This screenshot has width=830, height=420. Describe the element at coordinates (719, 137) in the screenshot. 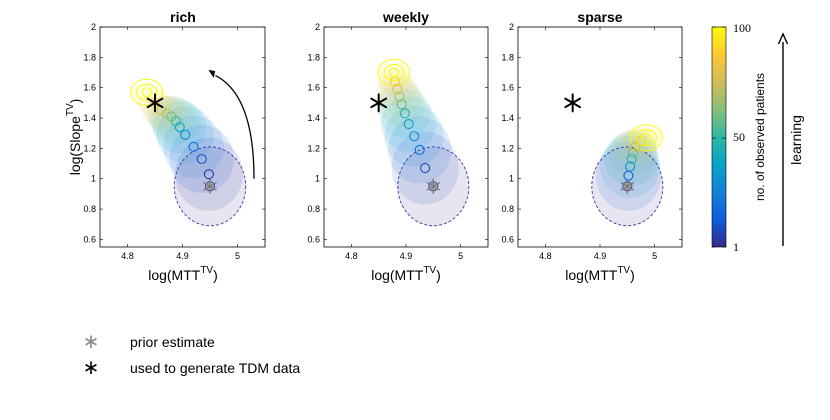

I see `colorbar-strip` at that location.